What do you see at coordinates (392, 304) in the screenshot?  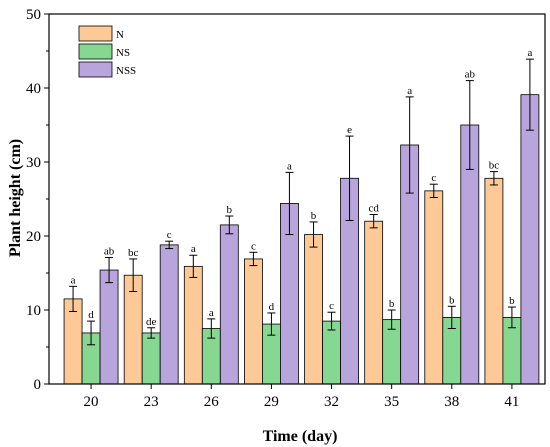 I see `significance-label-NS-35: b` at bounding box center [392, 304].